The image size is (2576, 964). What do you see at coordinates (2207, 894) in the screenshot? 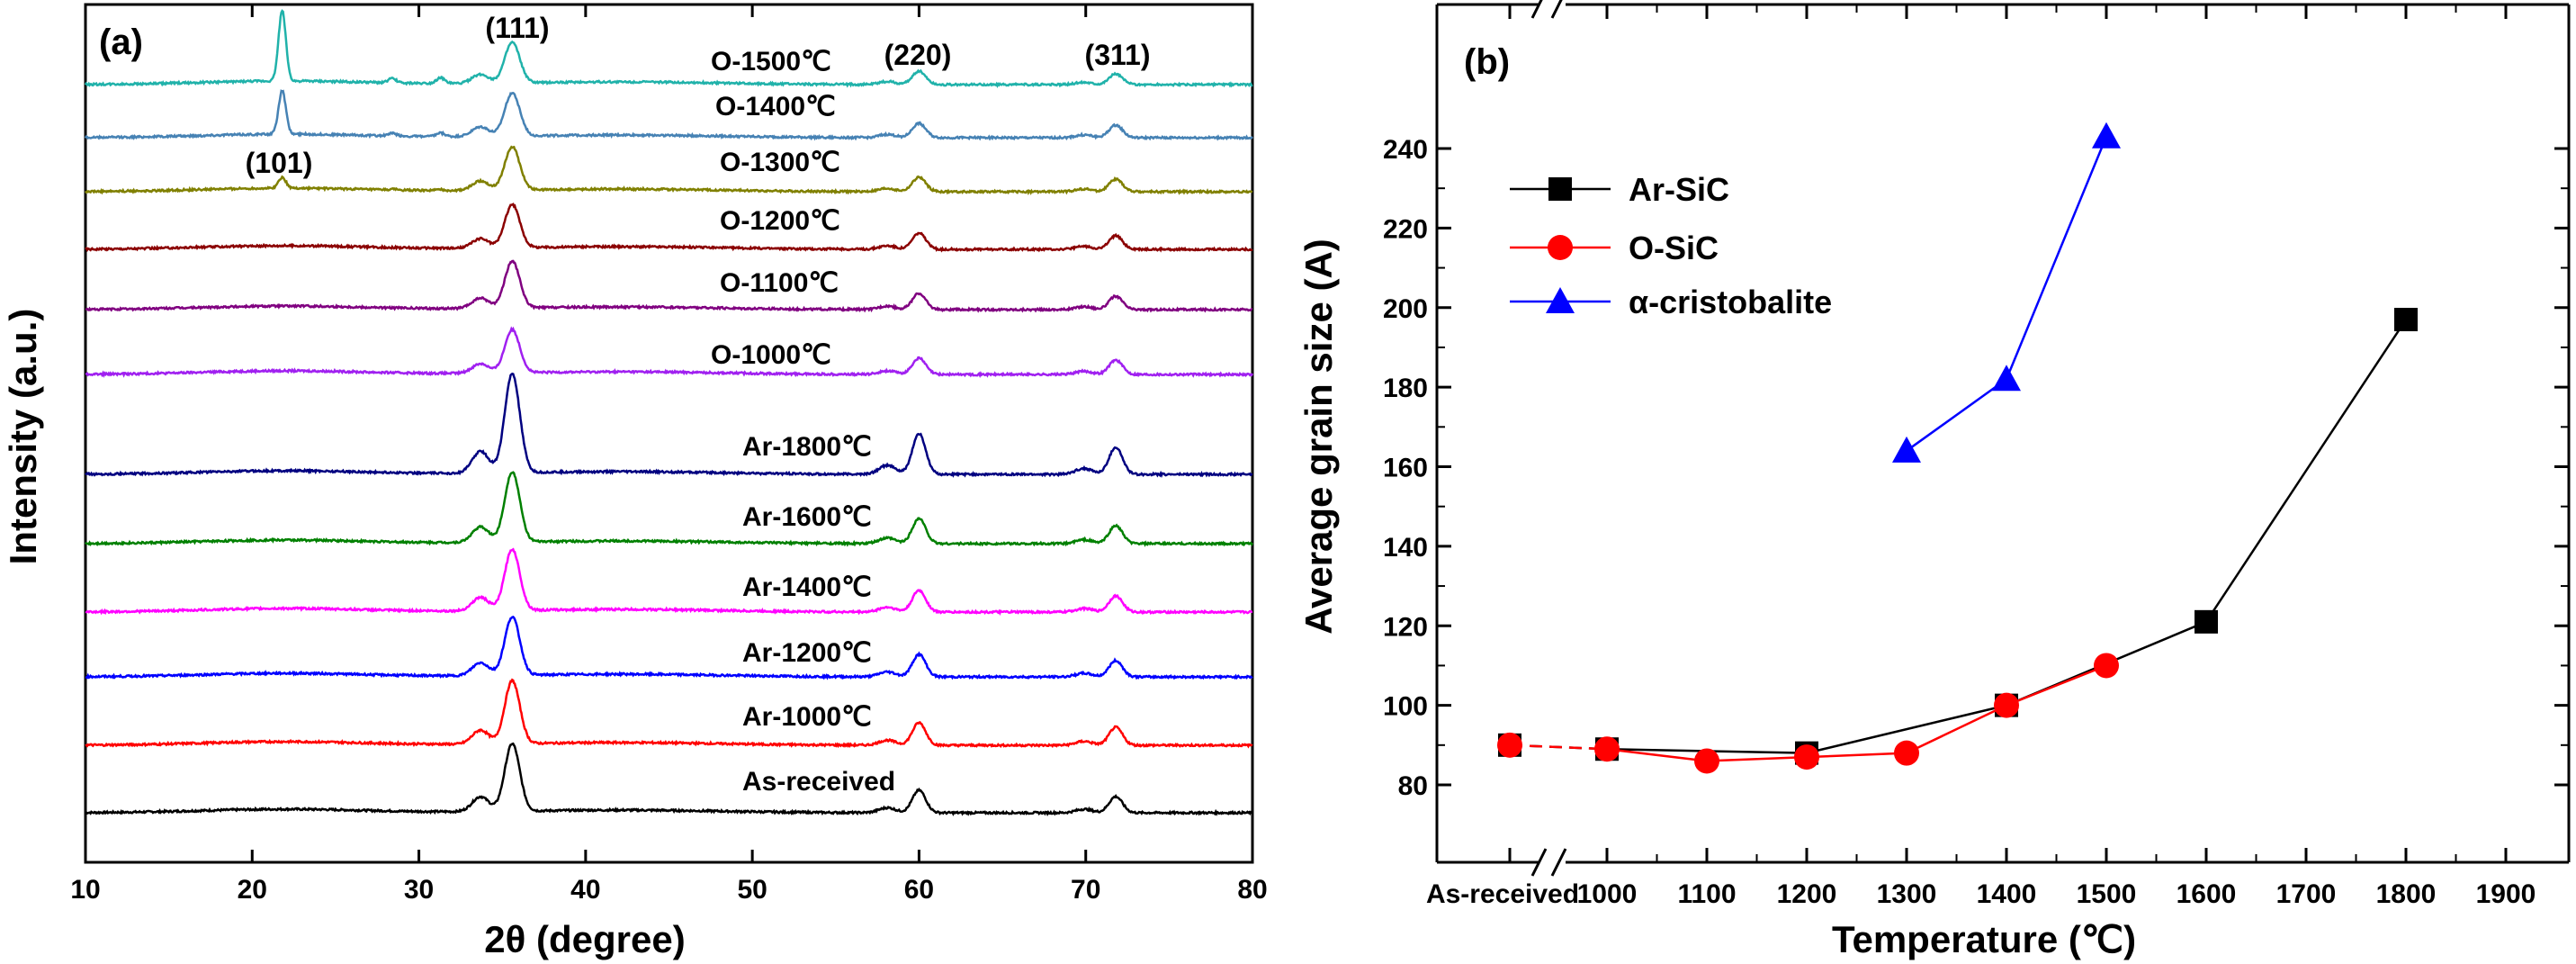
I see `x-tick-label: 1600` at bounding box center [2207, 894].